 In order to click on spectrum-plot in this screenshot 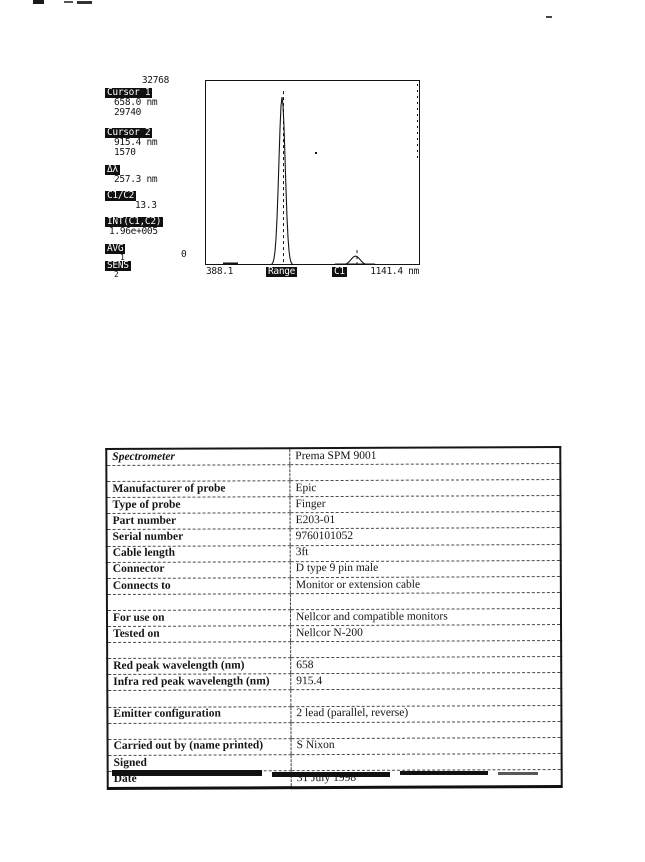, I will do `click(312, 172)`.